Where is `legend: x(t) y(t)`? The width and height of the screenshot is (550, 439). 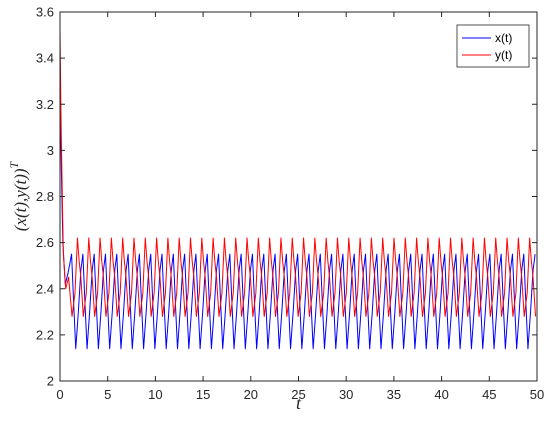
legend: x(t) y(t) is located at coordinates (493, 46).